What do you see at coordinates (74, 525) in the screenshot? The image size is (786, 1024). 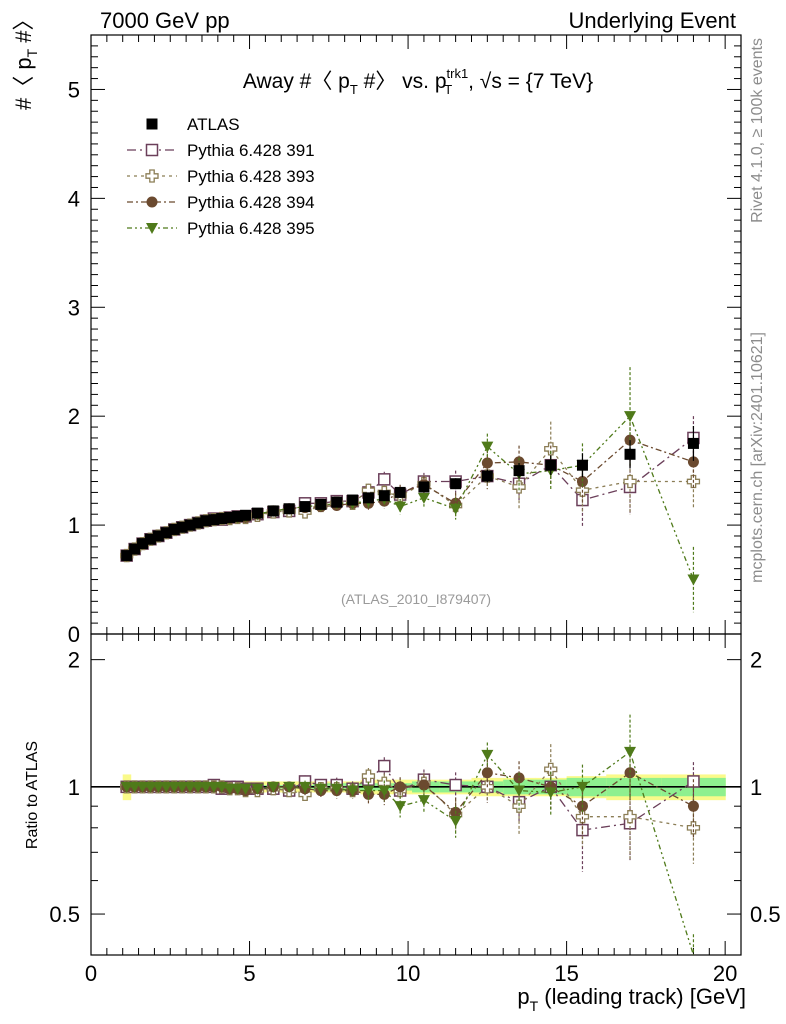 I see `main-ytick-label: 1` at bounding box center [74, 525].